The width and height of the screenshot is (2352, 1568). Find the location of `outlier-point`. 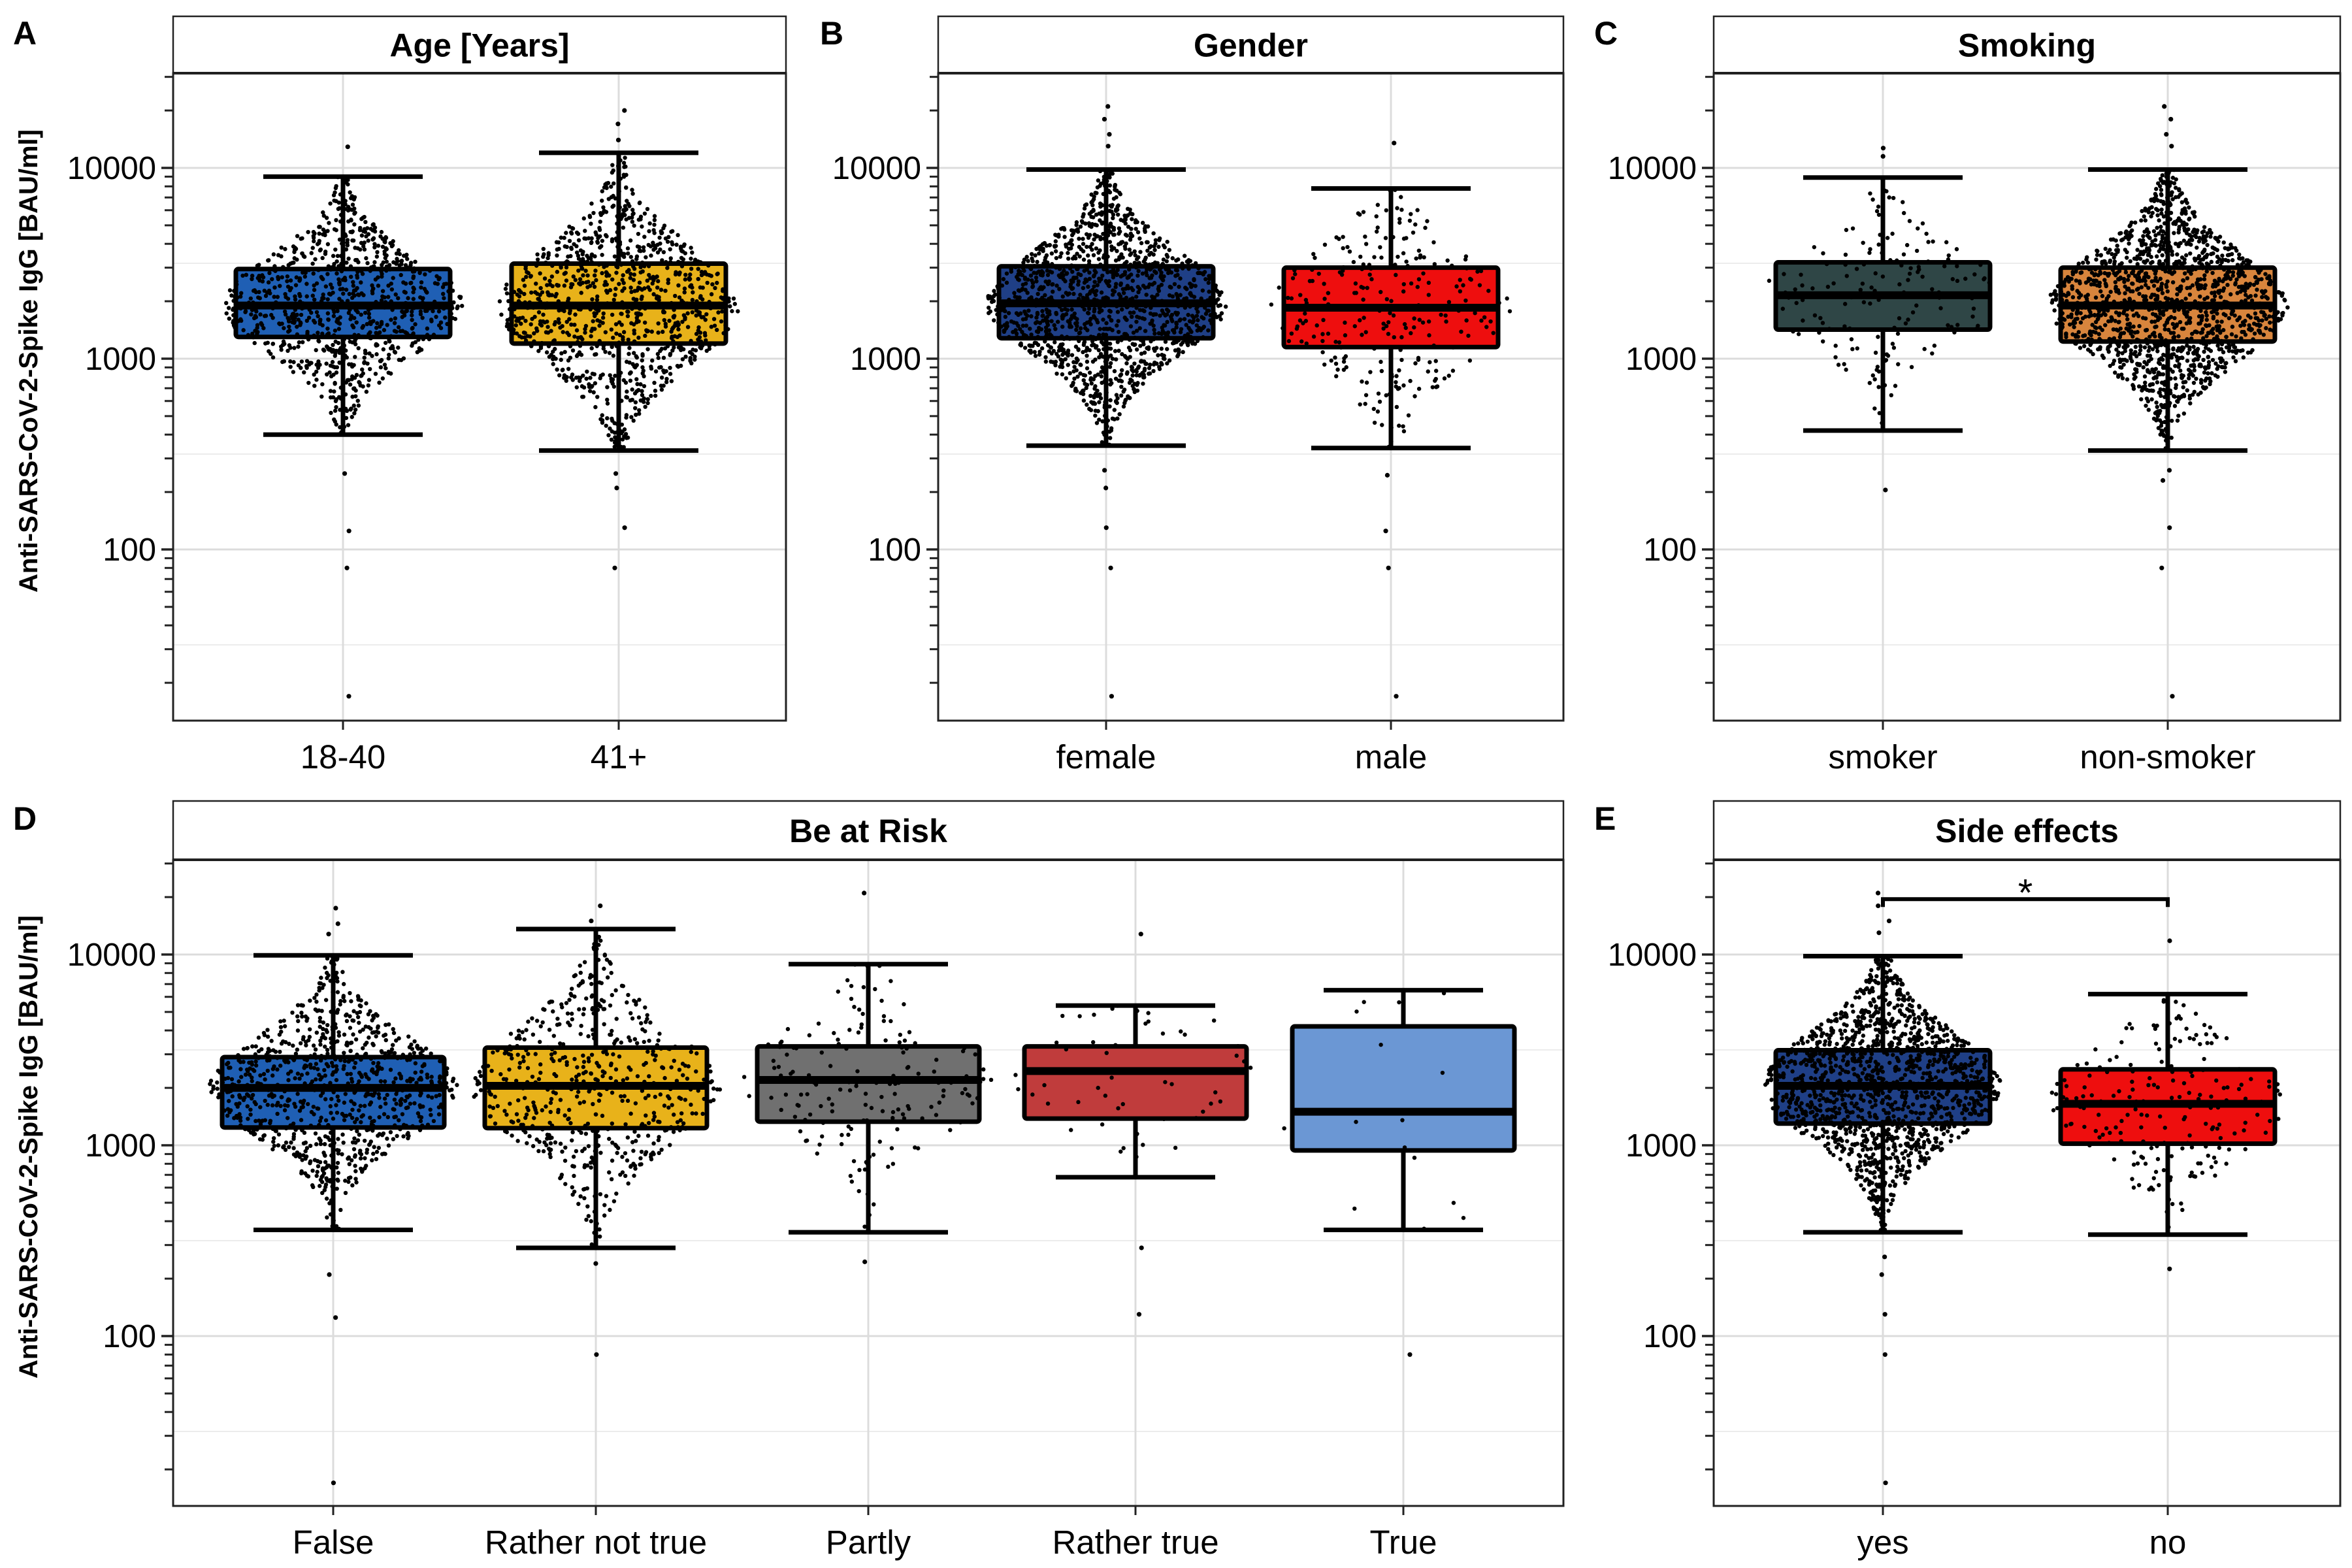

outlier-point is located at coordinates (1108, 146).